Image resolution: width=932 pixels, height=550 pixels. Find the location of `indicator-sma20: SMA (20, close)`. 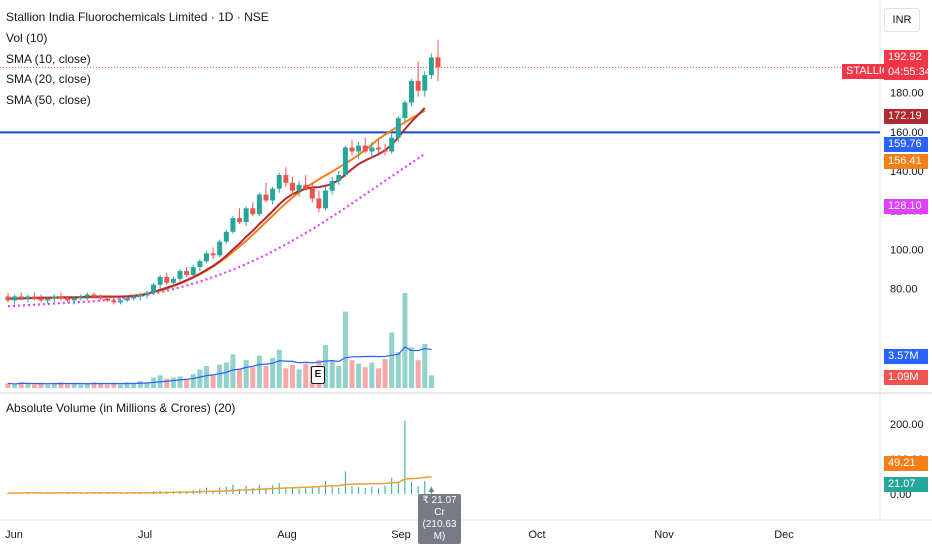

indicator-sma20: SMA (20, close) is located at coordinates (48, 79).